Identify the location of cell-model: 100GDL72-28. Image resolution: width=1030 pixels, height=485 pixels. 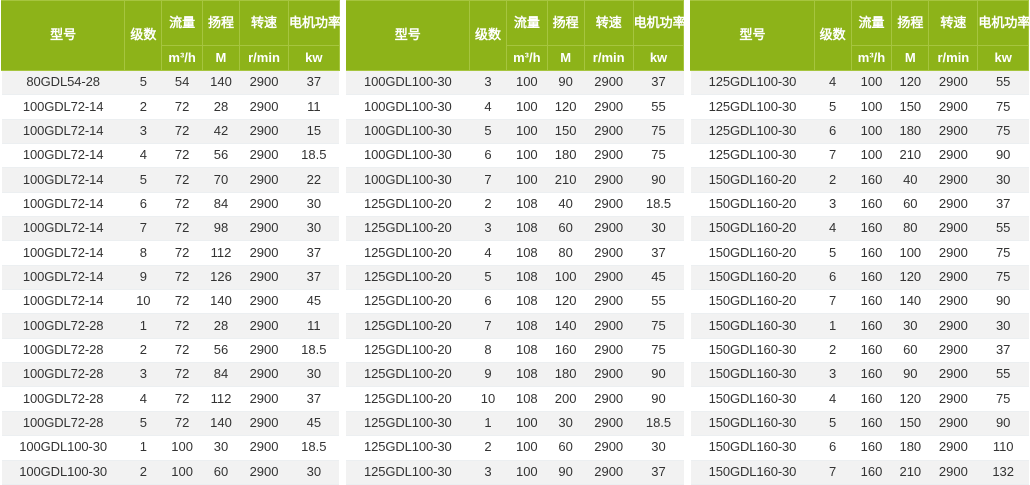
(63, 351).